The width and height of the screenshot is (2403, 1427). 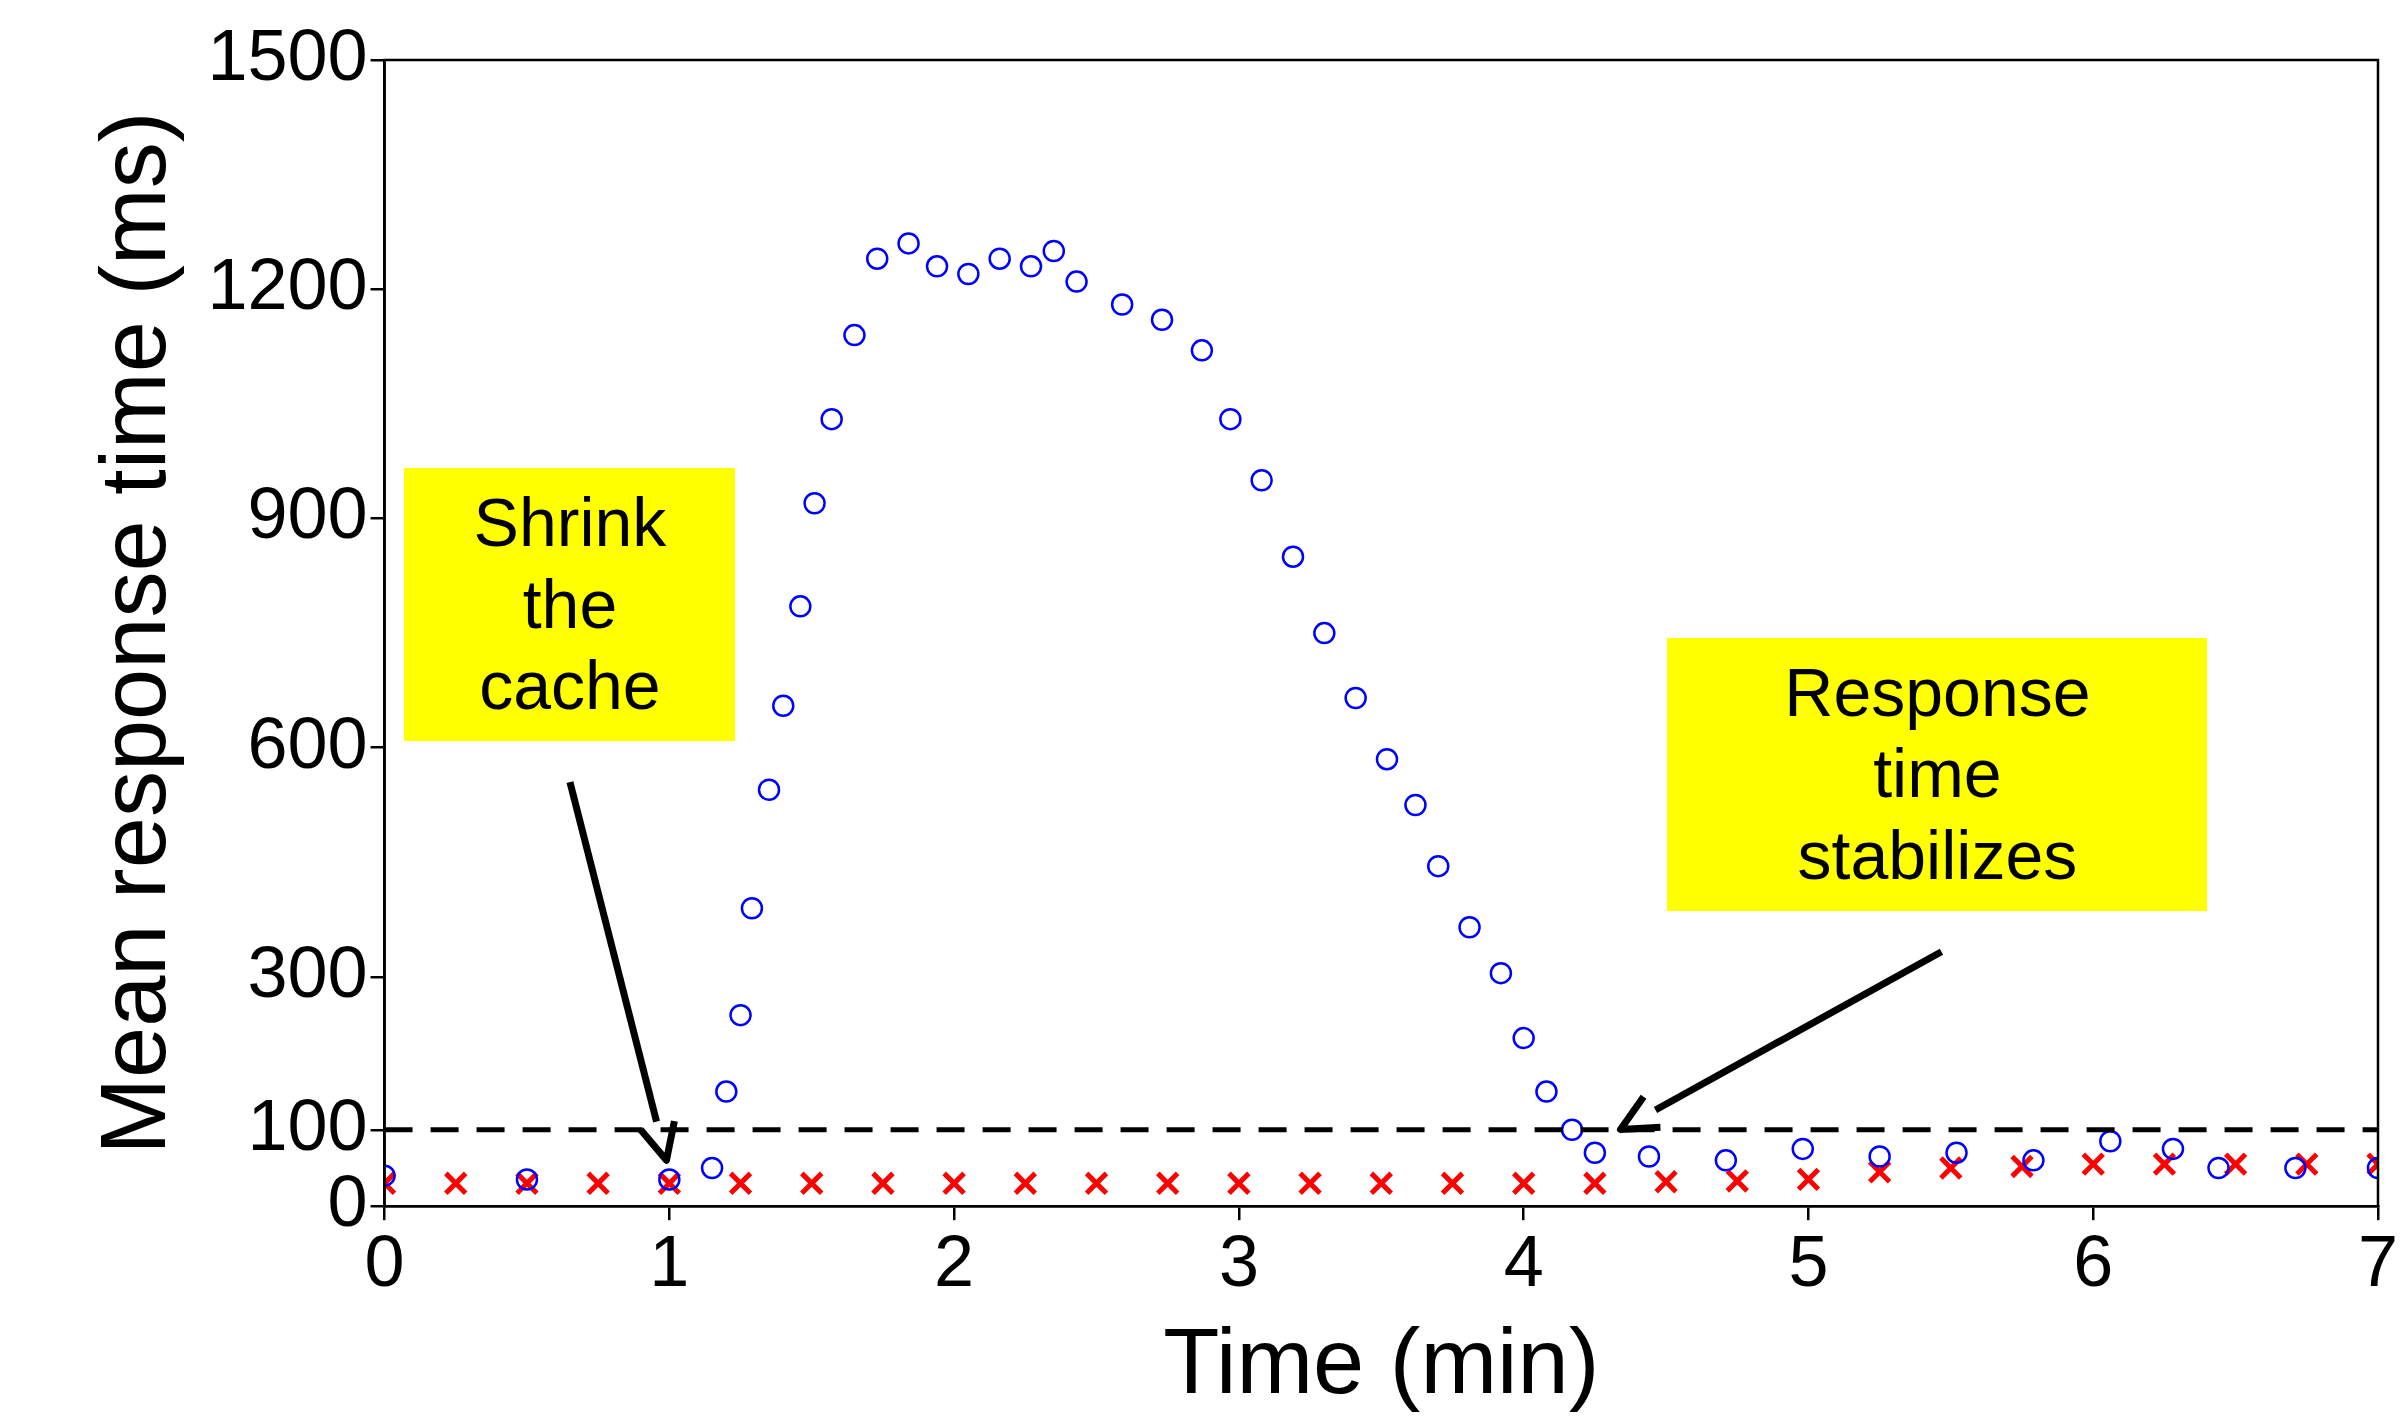 I want to click on x-tick-label: 6, so click(x=2093, y=1261).